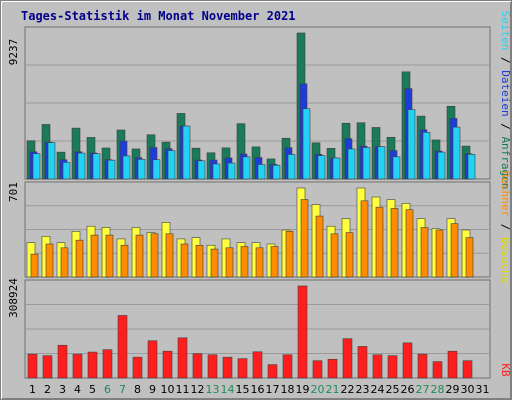 The height and width of the screenshot is (400, 512). I want to click on day-label-5: 5, so click(92, 389).